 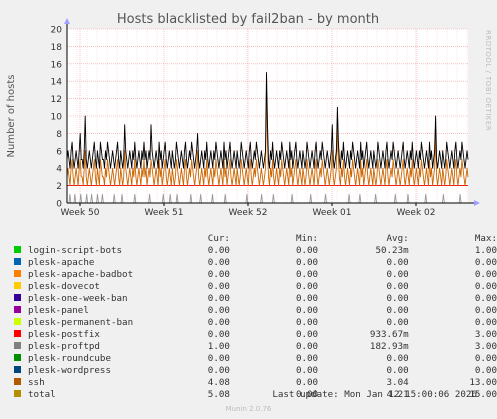 I want to click on x-tick-label: Week 01, so click(x=332, y=213).